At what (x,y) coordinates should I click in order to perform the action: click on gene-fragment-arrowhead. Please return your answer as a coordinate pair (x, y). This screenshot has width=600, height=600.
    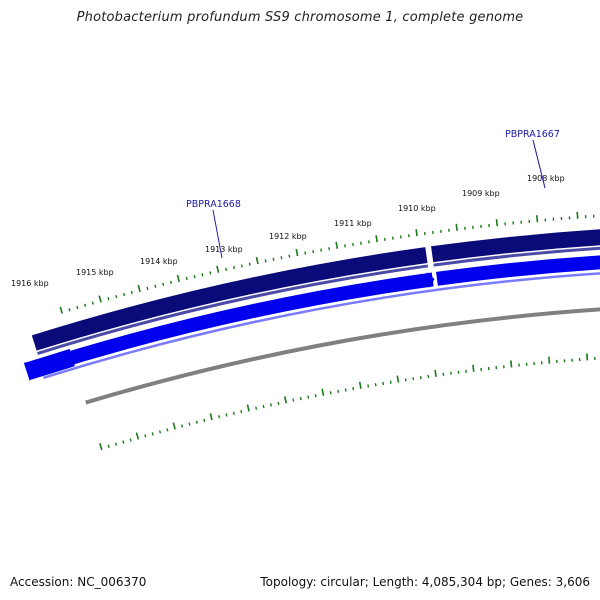
    Looking at the image, I should click on (28, 372).